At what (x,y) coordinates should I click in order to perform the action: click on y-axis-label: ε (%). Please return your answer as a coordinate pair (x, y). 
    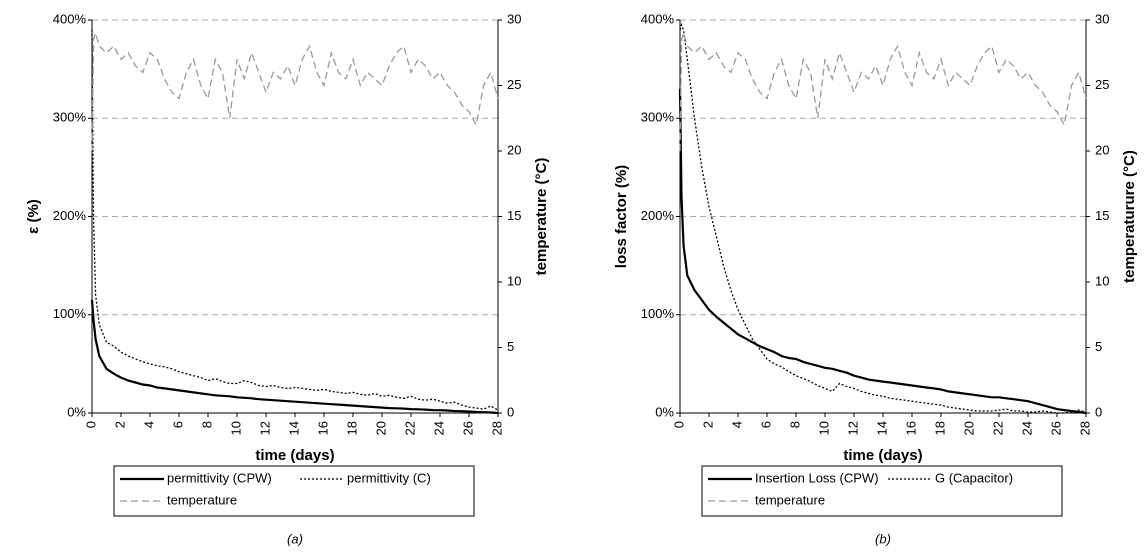
    Looking at the image, I should click on (33, 216).